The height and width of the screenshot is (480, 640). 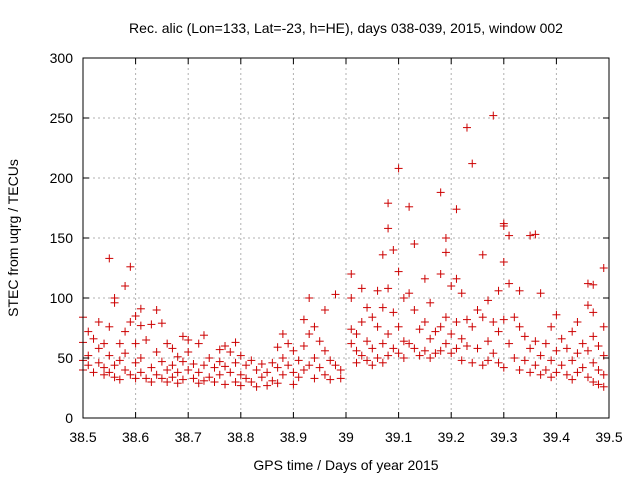 What do you see at coordinates (556, 437) in the screenshot?
I see `x-tick-label: 39.4` at bounding box center [556, 437].